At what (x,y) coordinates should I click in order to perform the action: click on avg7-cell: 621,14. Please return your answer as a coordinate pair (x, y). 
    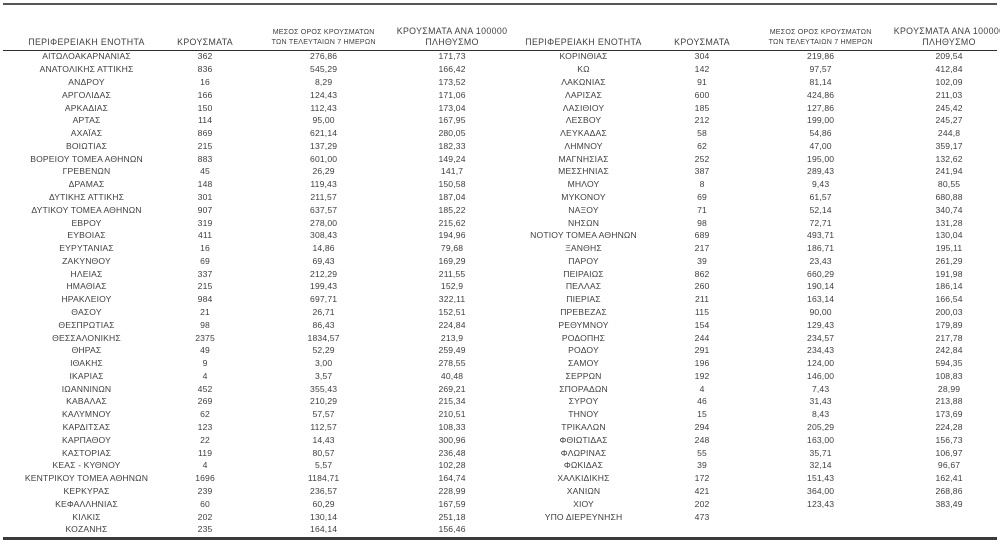
    Looking at the image, I should click on (324, 133).